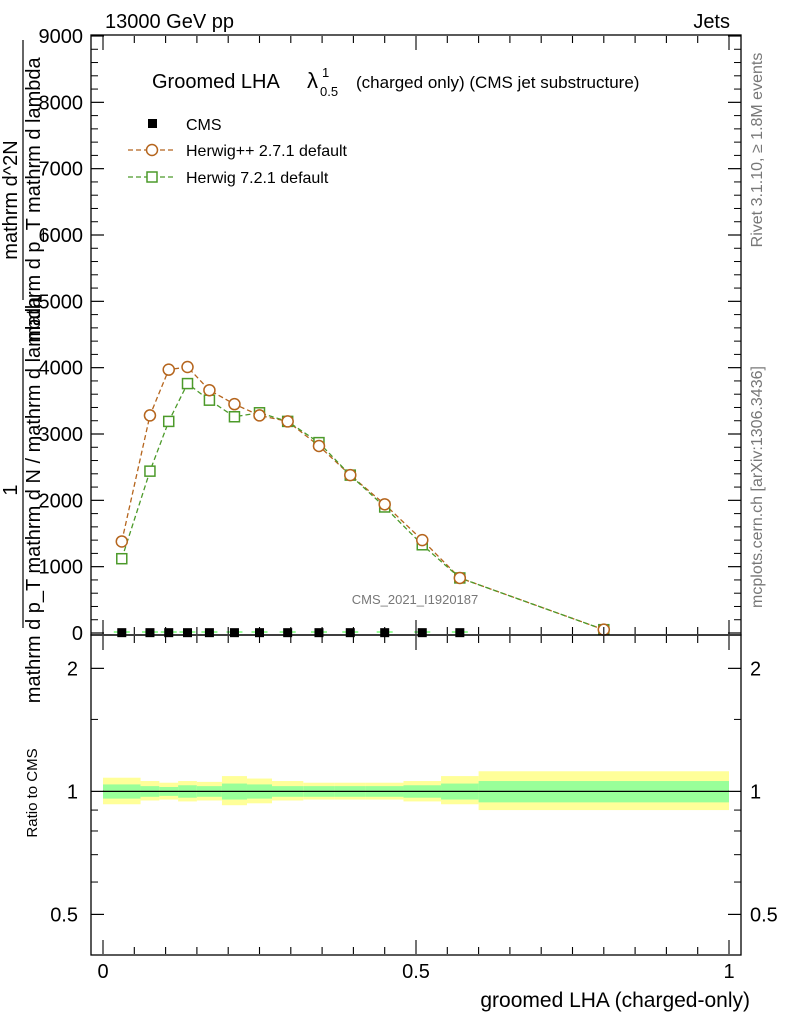 The height and width of the screenshot is (1024, 786). I want to click on lower-y-tick-label: 1, so click(72, 792).